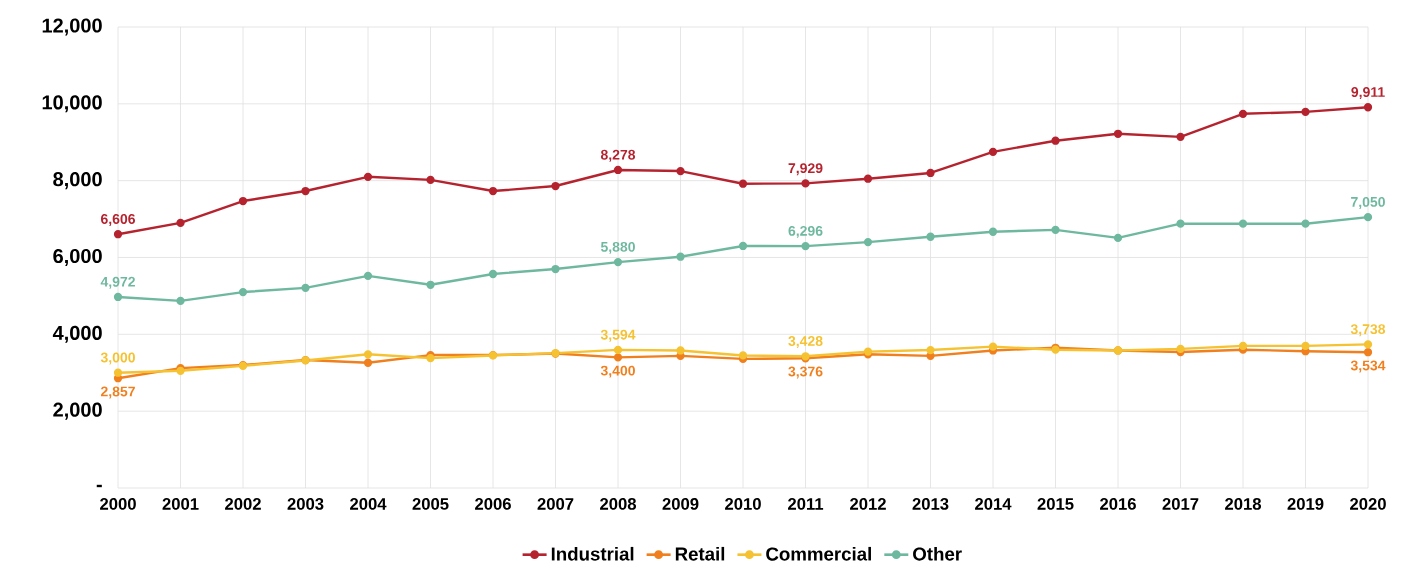 This screenshot has height=570, width=1408. I want to click on y-tick-label: 4,000, so click(77, 334).